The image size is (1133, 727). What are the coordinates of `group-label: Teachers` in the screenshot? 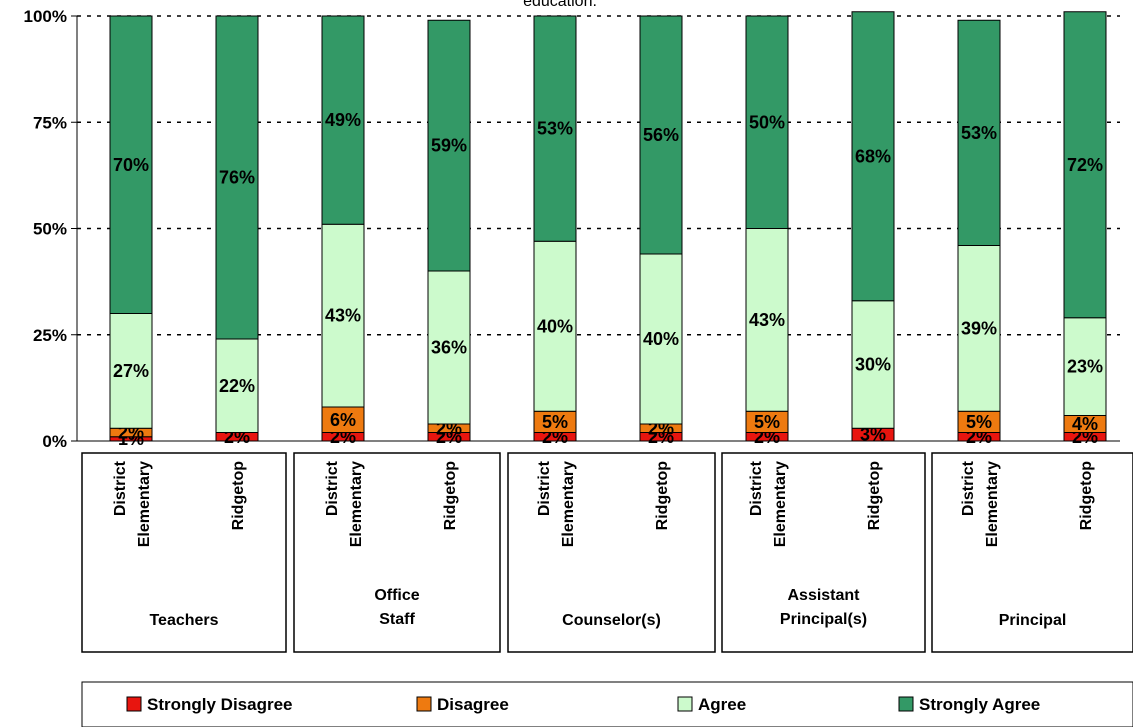 It's located at (183, 620).